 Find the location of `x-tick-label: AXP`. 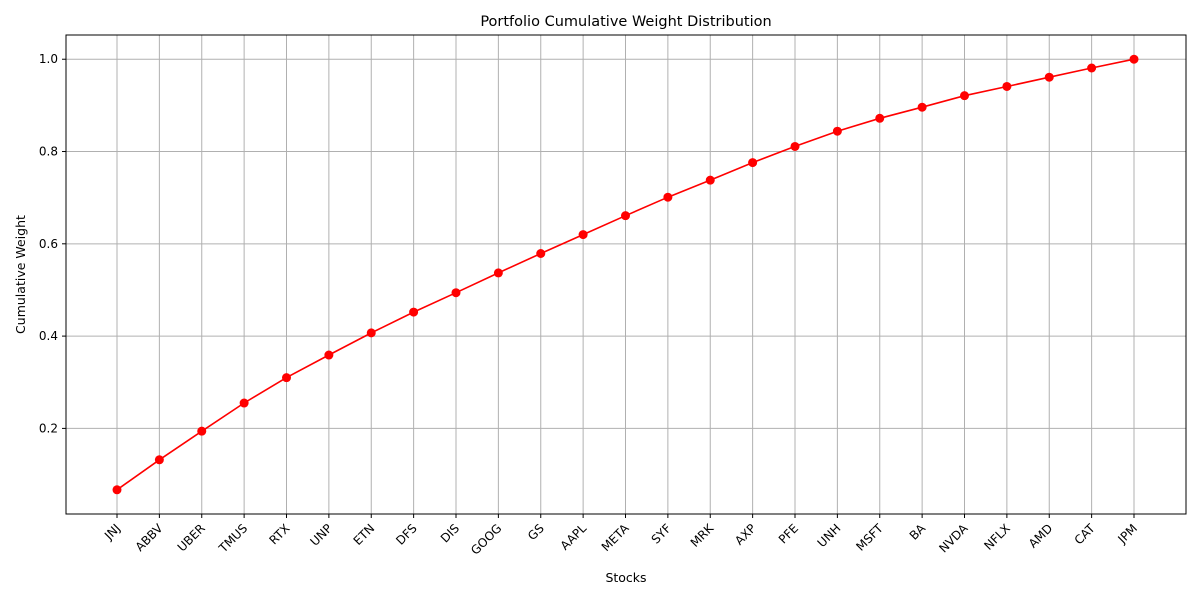

x-tick-label: AXP is located at coordinates (745, 534).